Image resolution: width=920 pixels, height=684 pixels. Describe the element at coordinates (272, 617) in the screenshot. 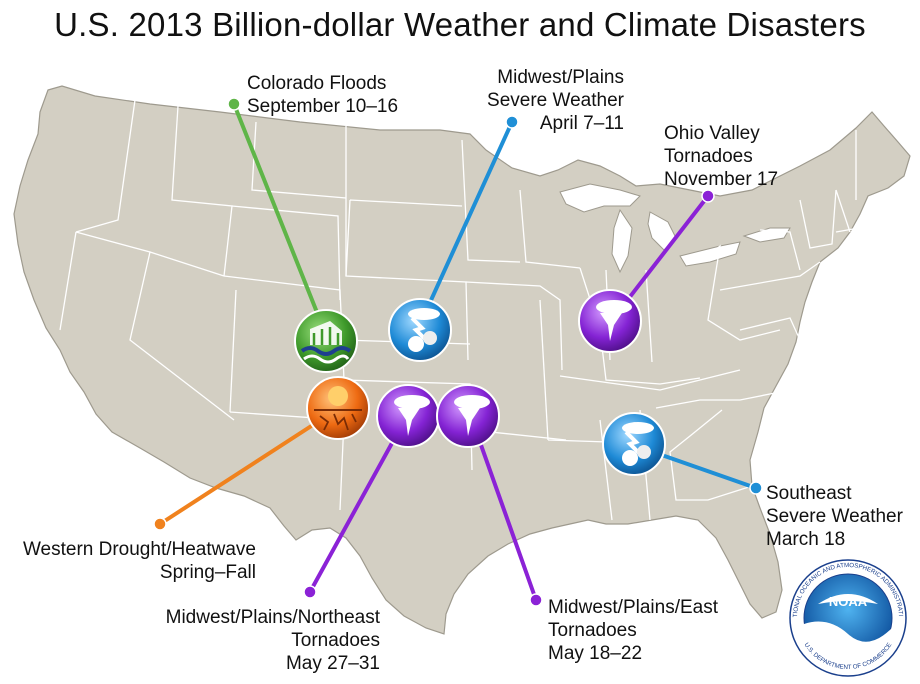

I see `event-name-line: Midwest/Plains/Northeast` at that location.